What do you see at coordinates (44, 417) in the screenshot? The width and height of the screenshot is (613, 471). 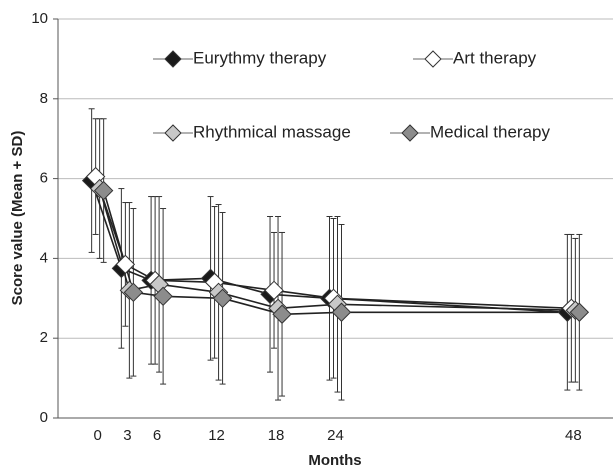 I see `y-tick-label: 0` at bounding box center [44, 417].